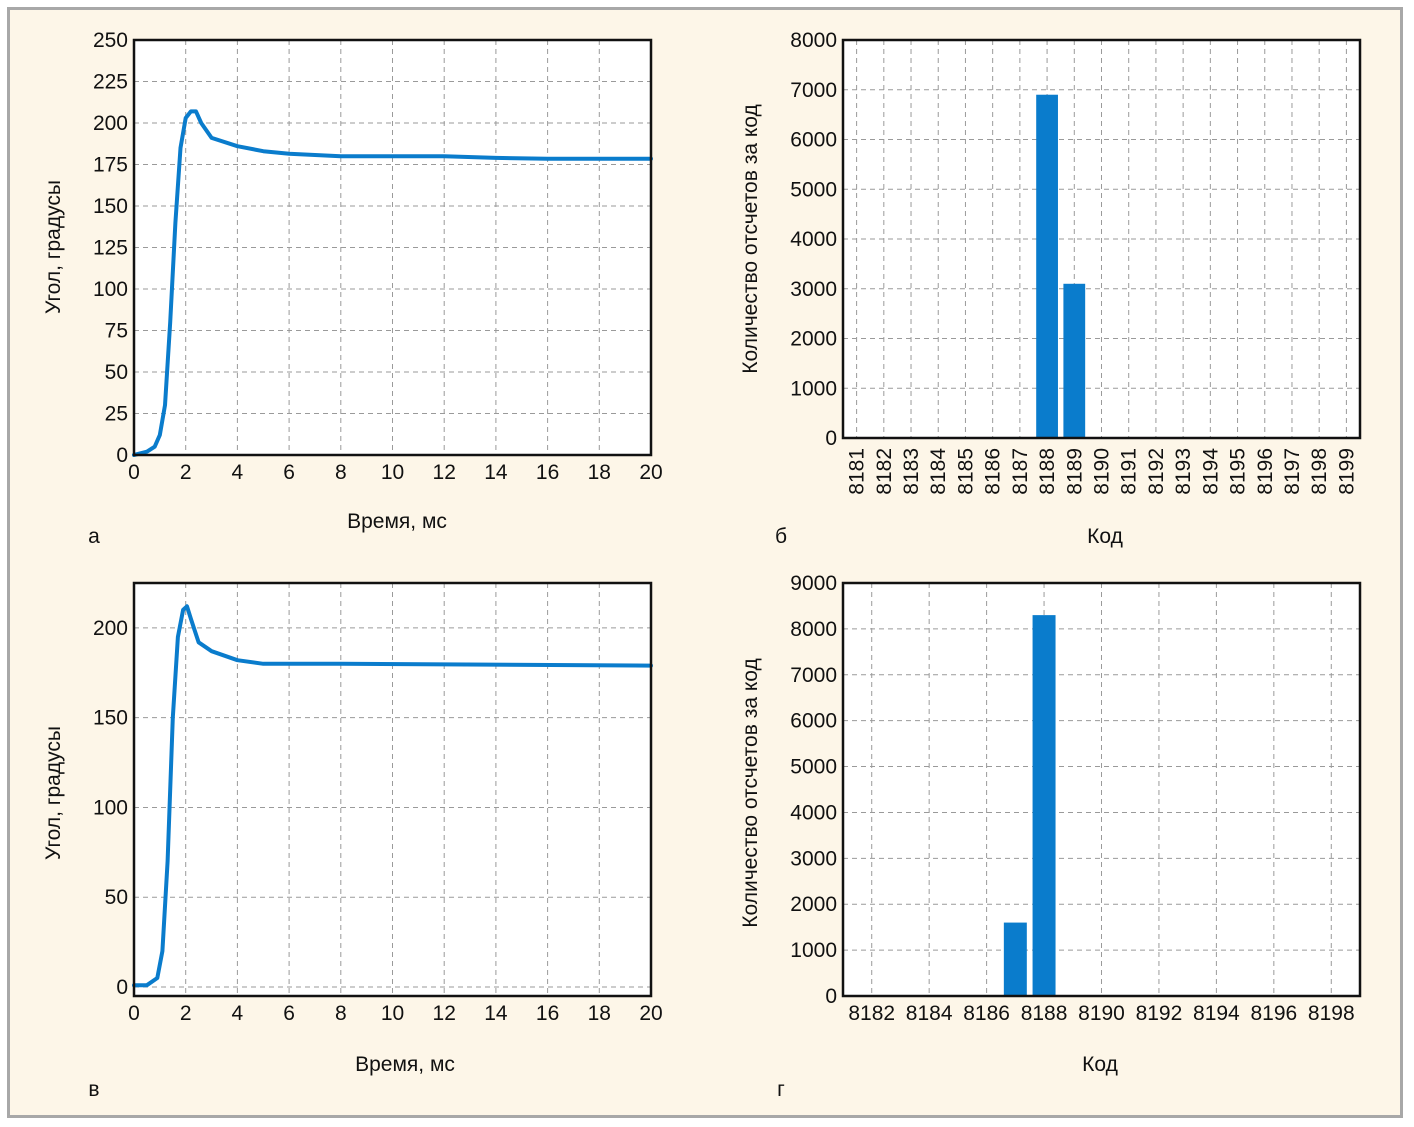  I want to click on x-tick-label: 8191, so click(1129, 471).